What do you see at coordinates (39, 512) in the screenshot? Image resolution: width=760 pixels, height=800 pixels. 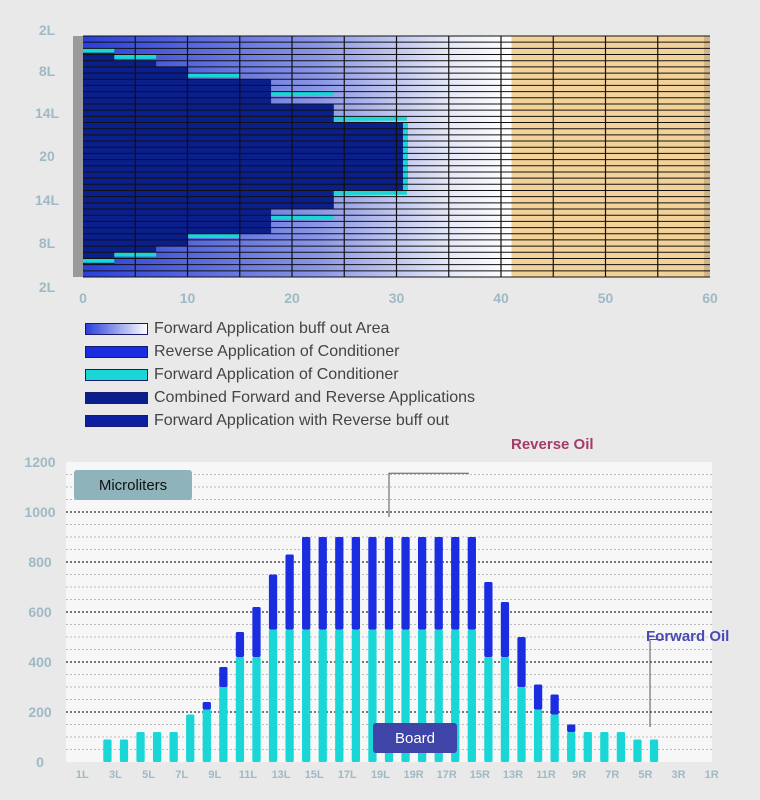 I see `y-tick-label: 1000` at bounding box center [39, 512].